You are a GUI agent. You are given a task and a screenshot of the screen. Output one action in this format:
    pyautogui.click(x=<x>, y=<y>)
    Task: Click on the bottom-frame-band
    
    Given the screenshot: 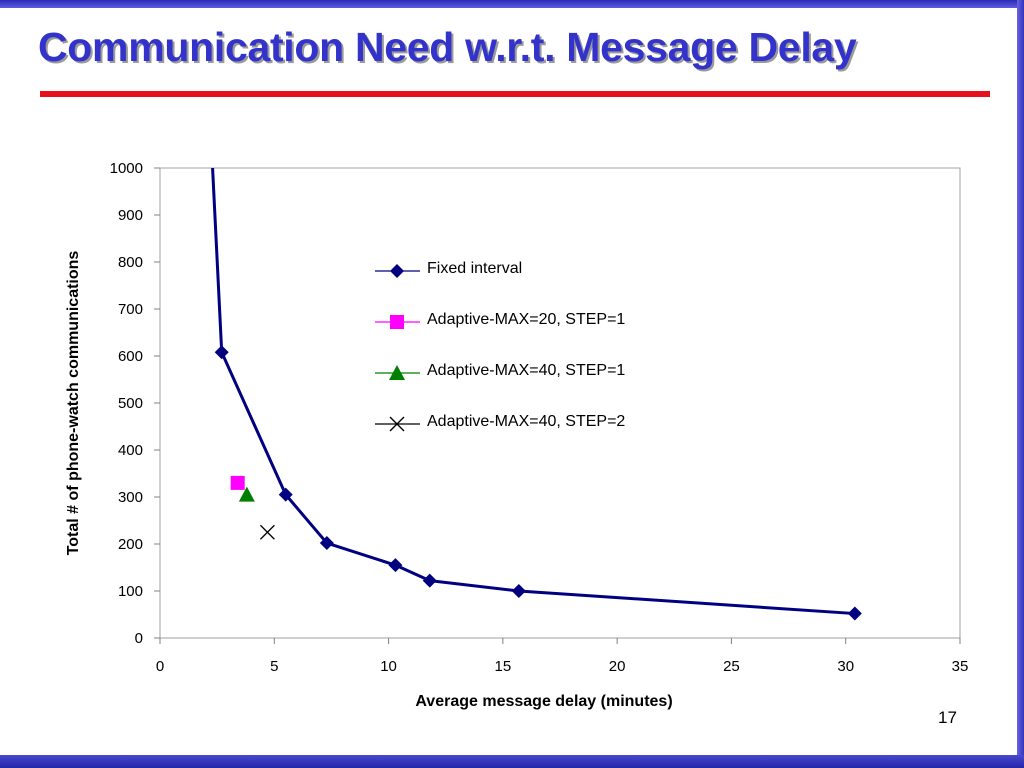 What is the action you would take?
    pyautogui.click(x=512, y=761)
    